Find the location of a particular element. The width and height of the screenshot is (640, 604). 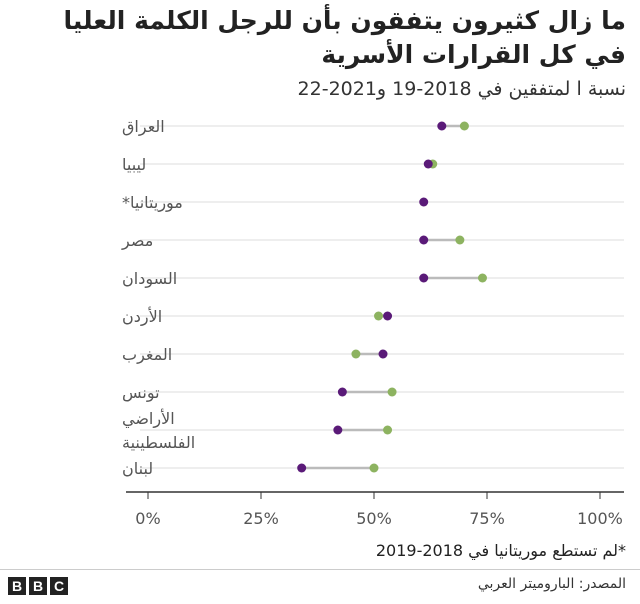

category-label-line: السودان is located at coordinates (149, 279).